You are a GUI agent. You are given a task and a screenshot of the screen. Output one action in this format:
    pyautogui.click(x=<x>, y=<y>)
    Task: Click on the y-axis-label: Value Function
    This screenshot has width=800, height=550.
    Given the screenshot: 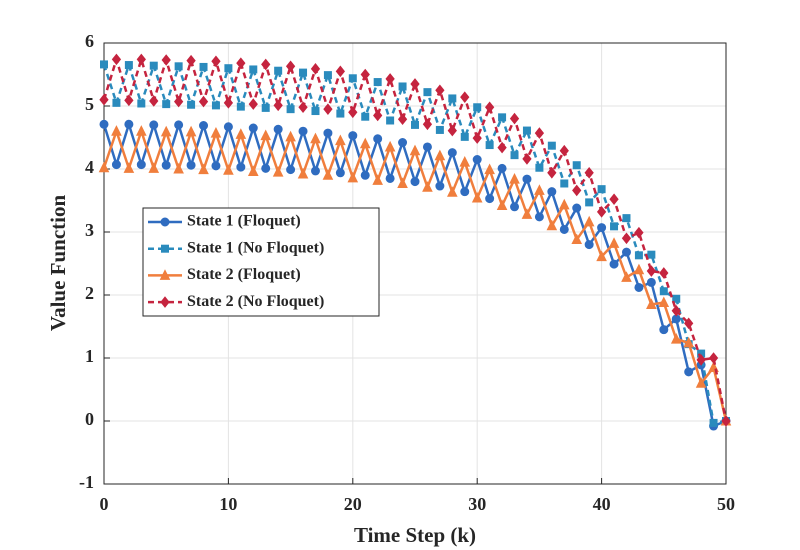 What is the action you would take?
    pyautogui.click(x=58, y=263)
    